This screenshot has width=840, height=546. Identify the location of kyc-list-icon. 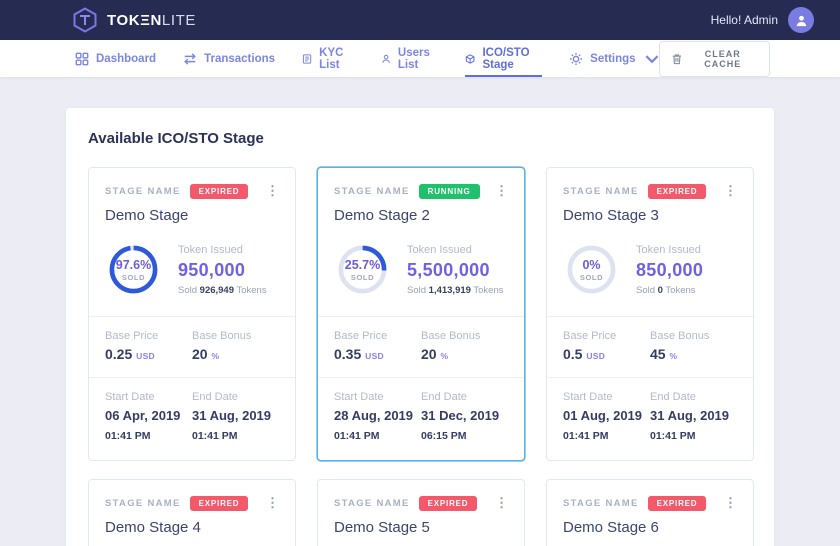
(307, 58).